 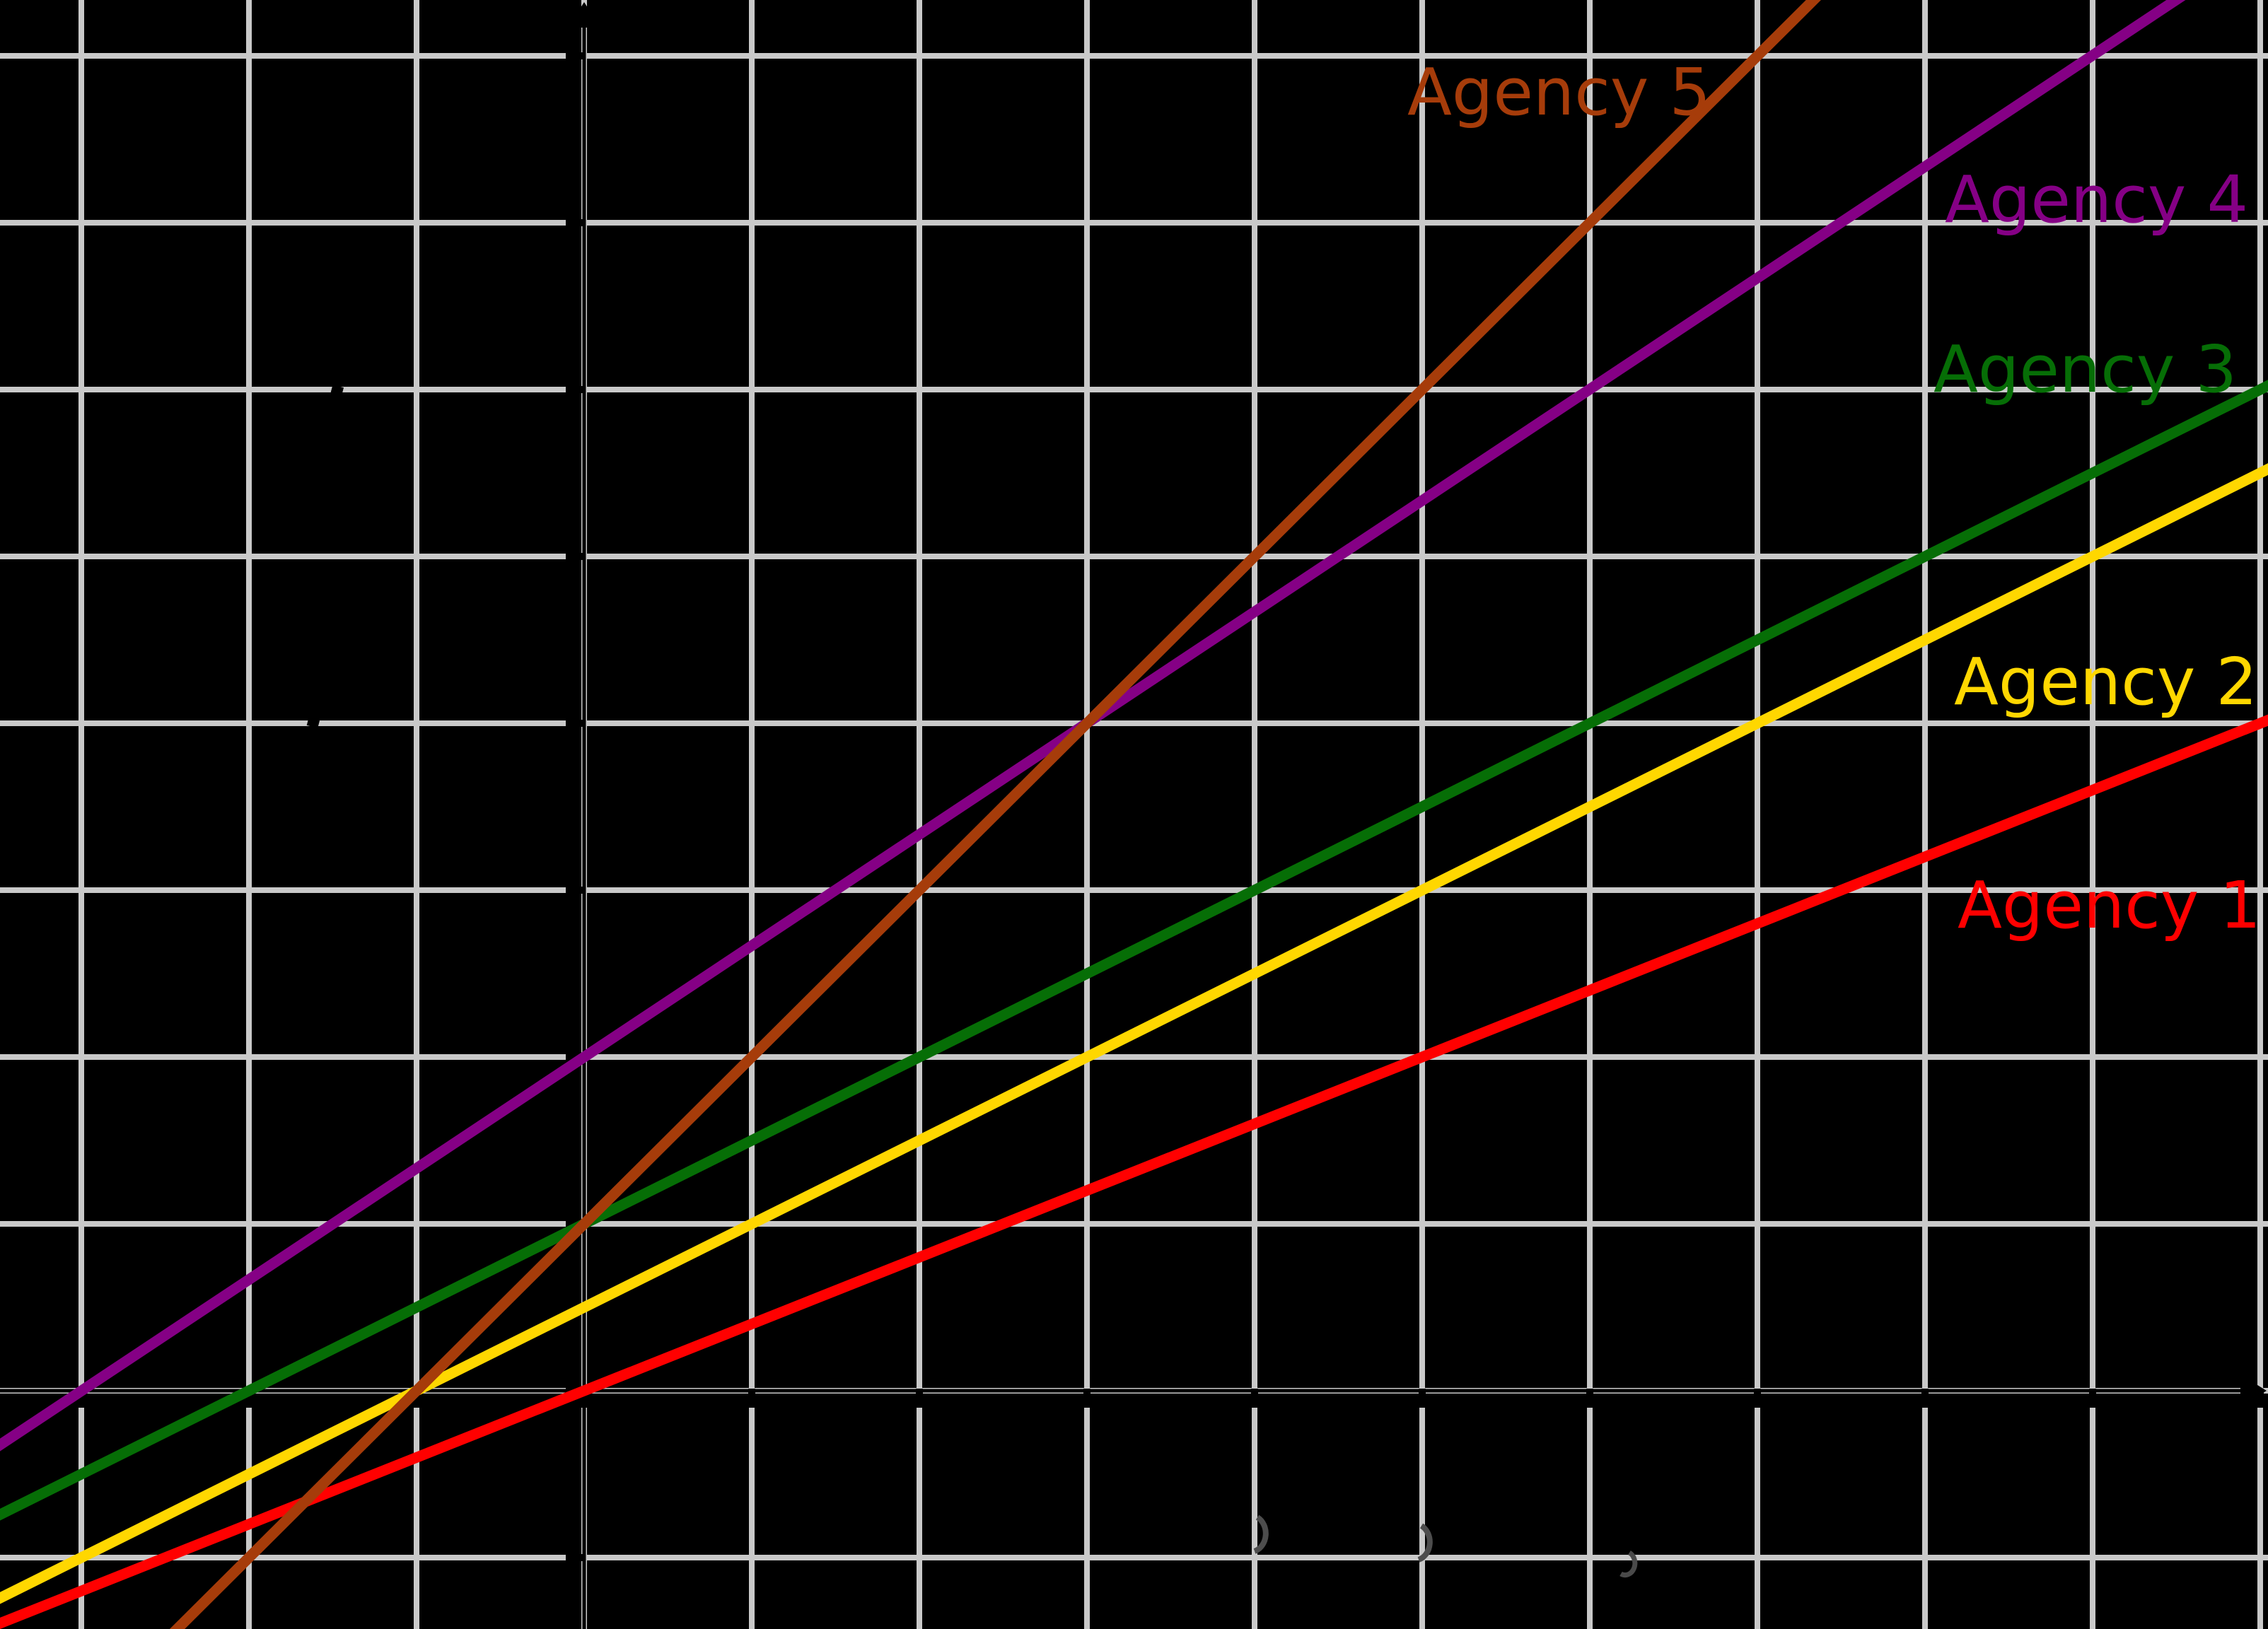 I want to click on y-axis-arrowhead, so click(x=584, y=15).